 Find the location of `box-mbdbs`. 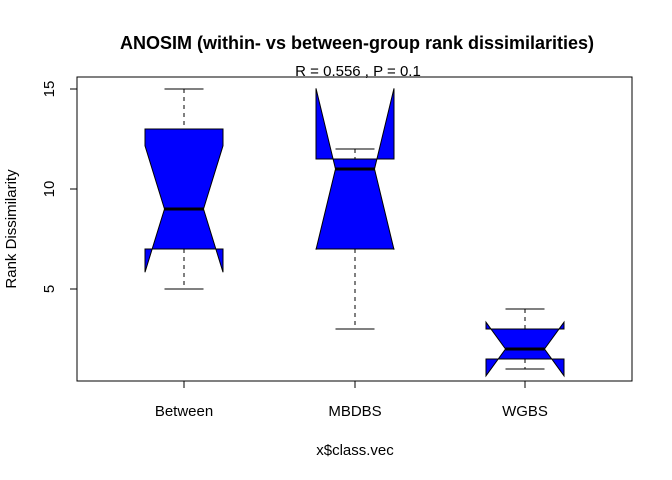

box-mbdbs is located at coordinates (355, 209).